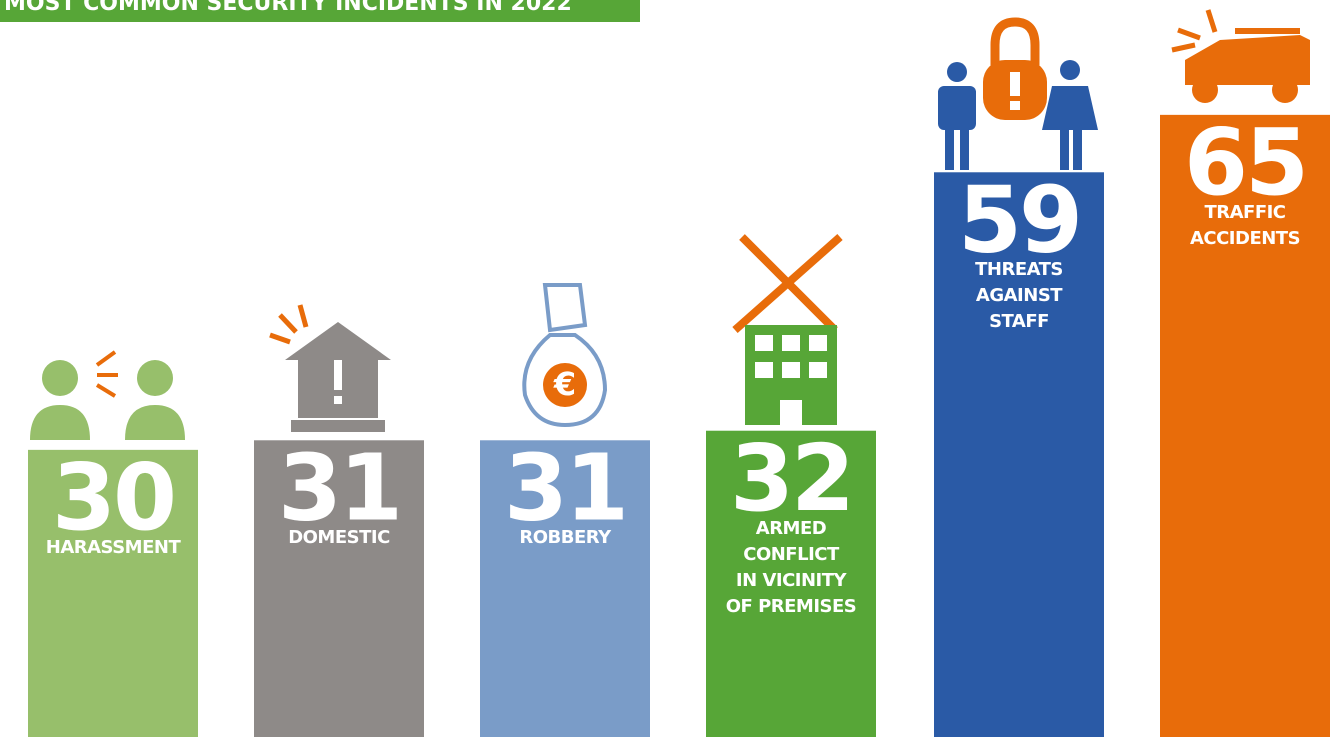 Image resolution: width=1342 pixels, height=737 pixels. Describe the element at coordinates (1240, 56) in the screenshot. I see `van-icon` at that location.